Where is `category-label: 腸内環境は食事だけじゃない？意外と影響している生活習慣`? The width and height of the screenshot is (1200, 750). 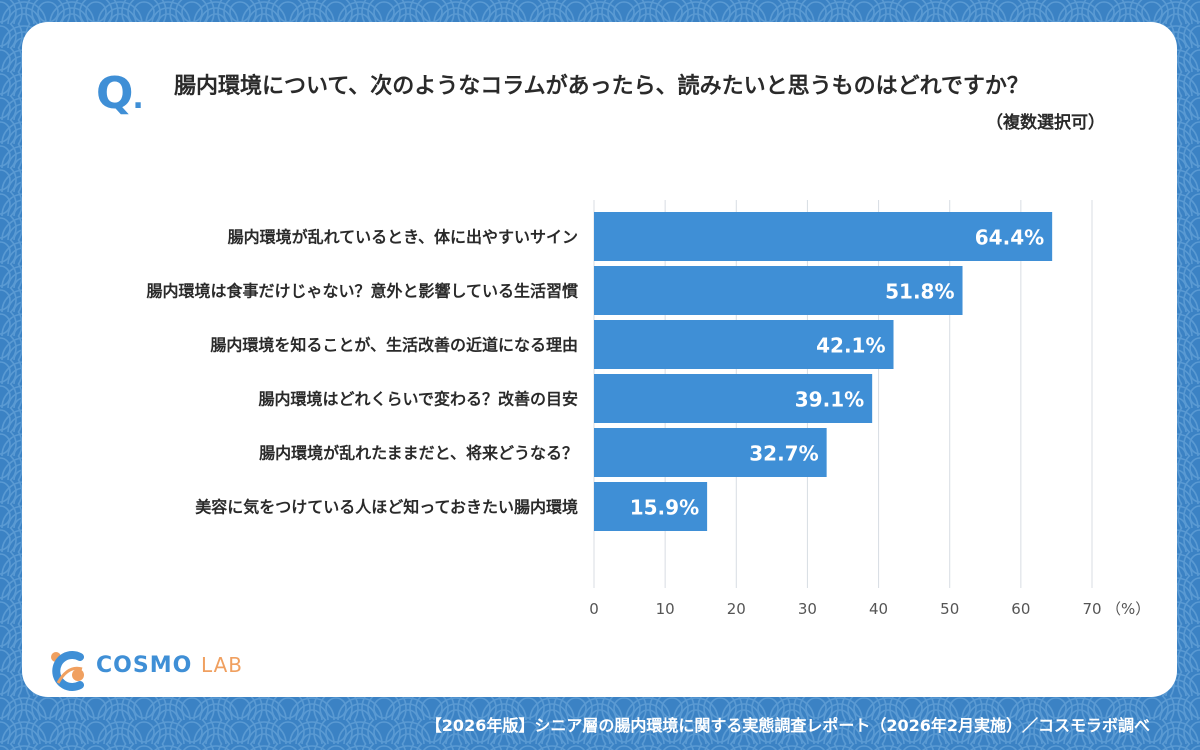
category-label: 腸内環境は食事だけじゃない？意外と影響している生活習慣 is located at coordinates (362, 291).